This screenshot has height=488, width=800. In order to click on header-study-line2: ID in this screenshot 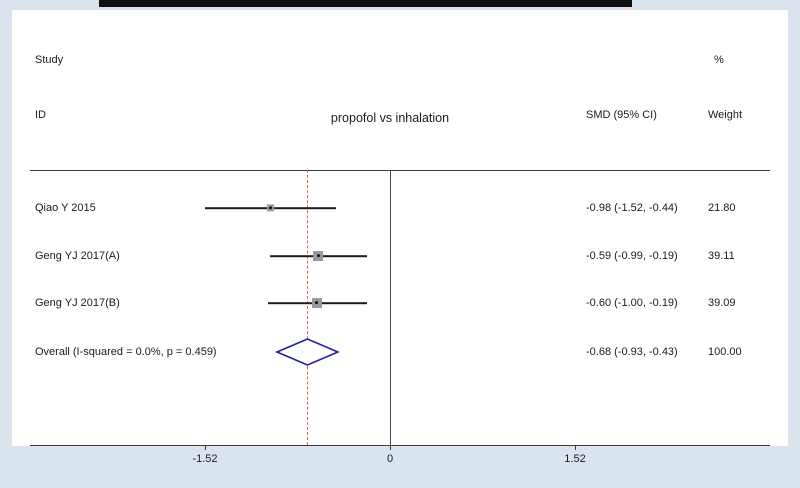, I will do `click(40, 115)`.